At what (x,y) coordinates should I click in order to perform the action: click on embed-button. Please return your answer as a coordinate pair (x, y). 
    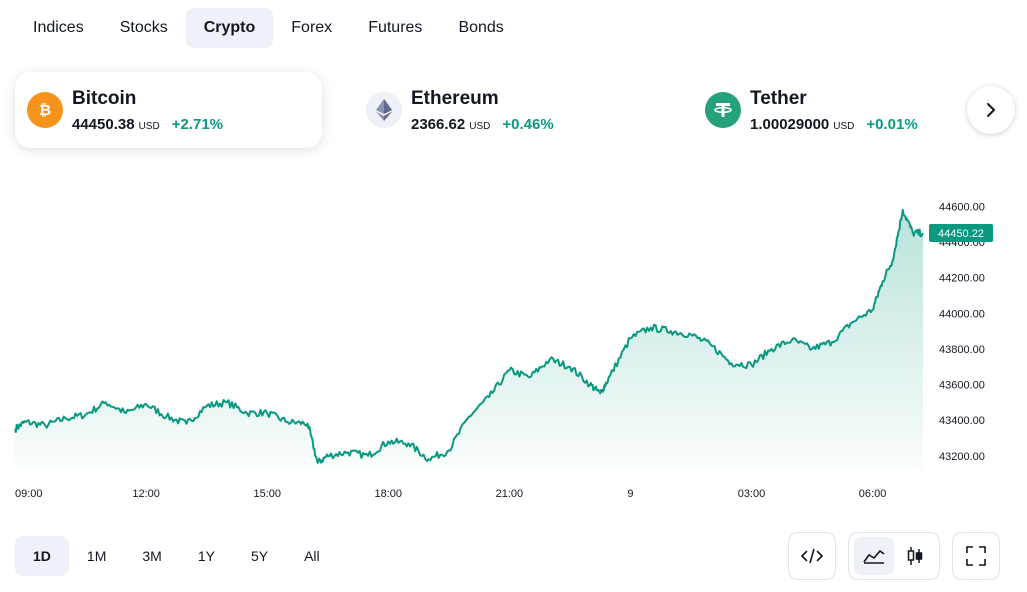
    Looking at the image, I should click on (812, 556).